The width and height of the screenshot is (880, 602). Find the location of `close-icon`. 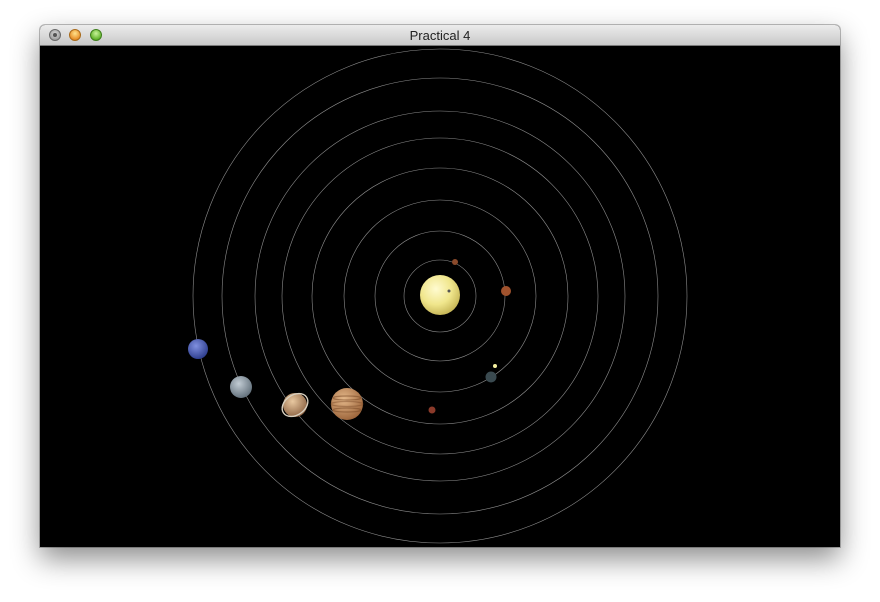

close-icon is located at coordinates (55, 35).